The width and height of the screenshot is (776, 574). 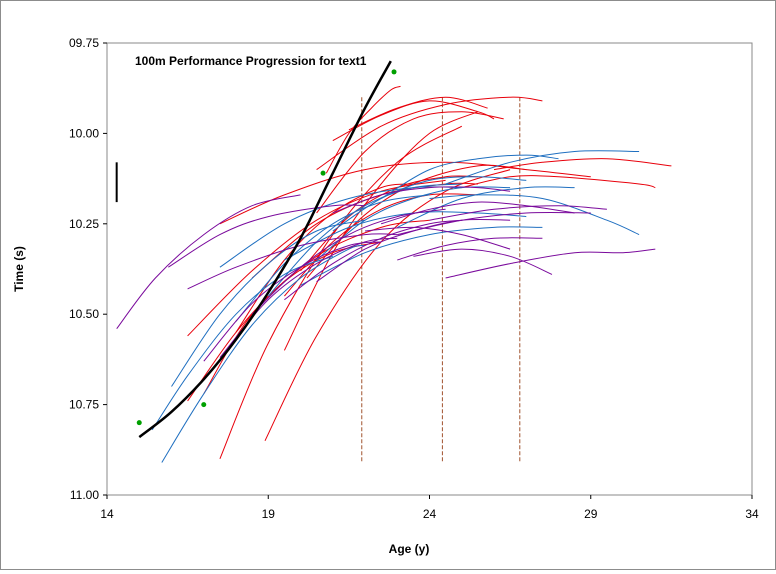 What do you see at coordinates (251, 61) in the screenshot?
I see `chart-title: 100m Performance Progression for text1` at bounding box center [251, 61].